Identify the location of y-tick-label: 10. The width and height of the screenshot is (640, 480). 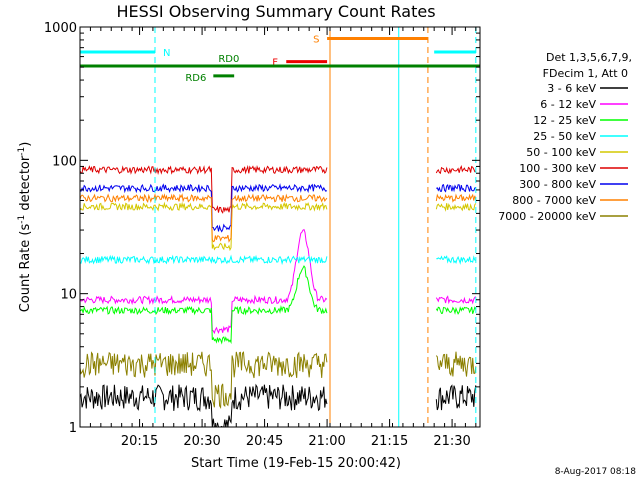
(68, 295).